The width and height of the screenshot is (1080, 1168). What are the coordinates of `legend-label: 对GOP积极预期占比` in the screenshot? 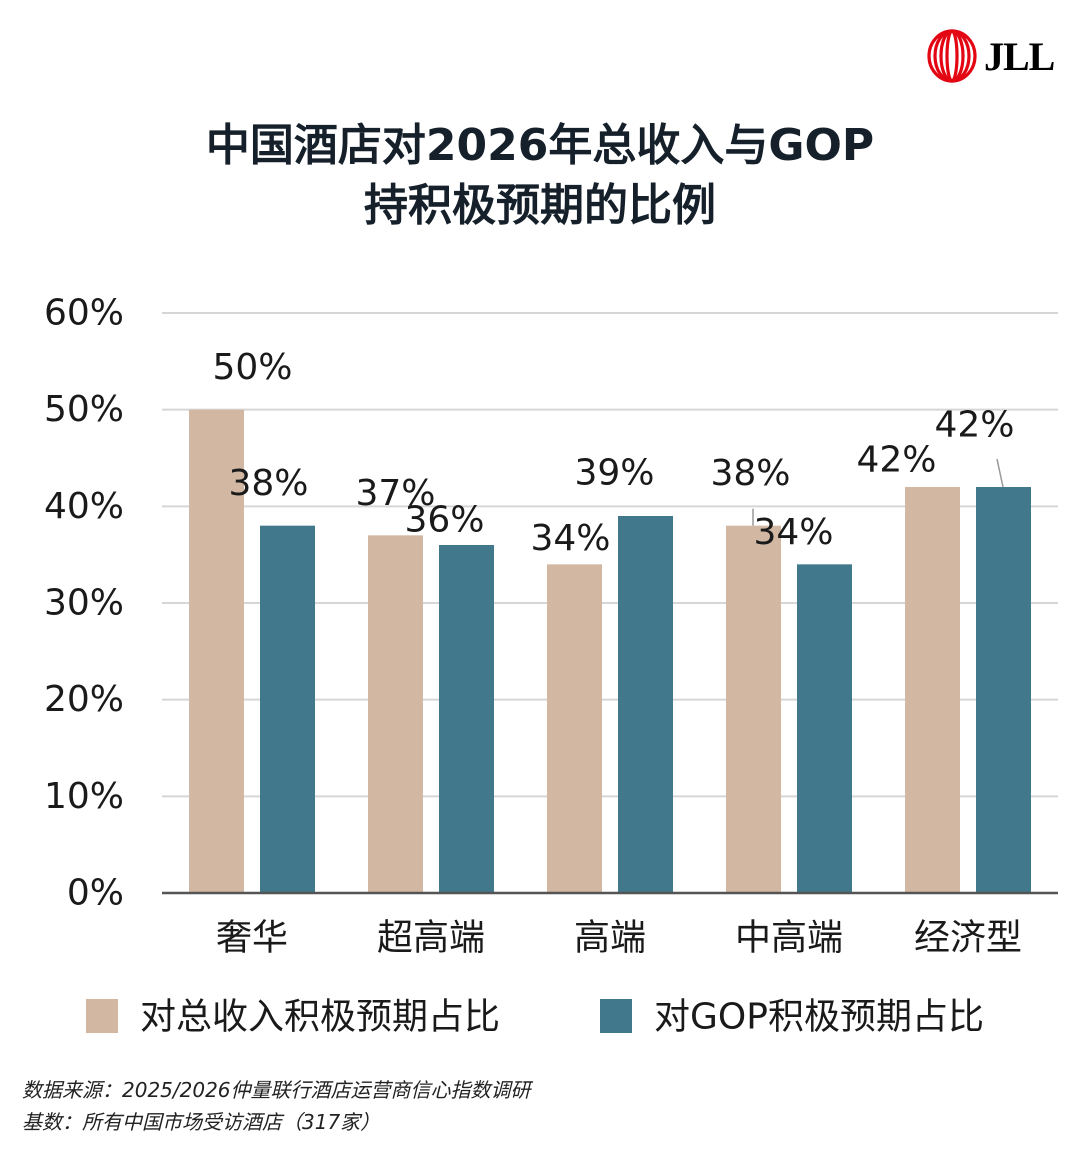 It's located at (819, 1017).